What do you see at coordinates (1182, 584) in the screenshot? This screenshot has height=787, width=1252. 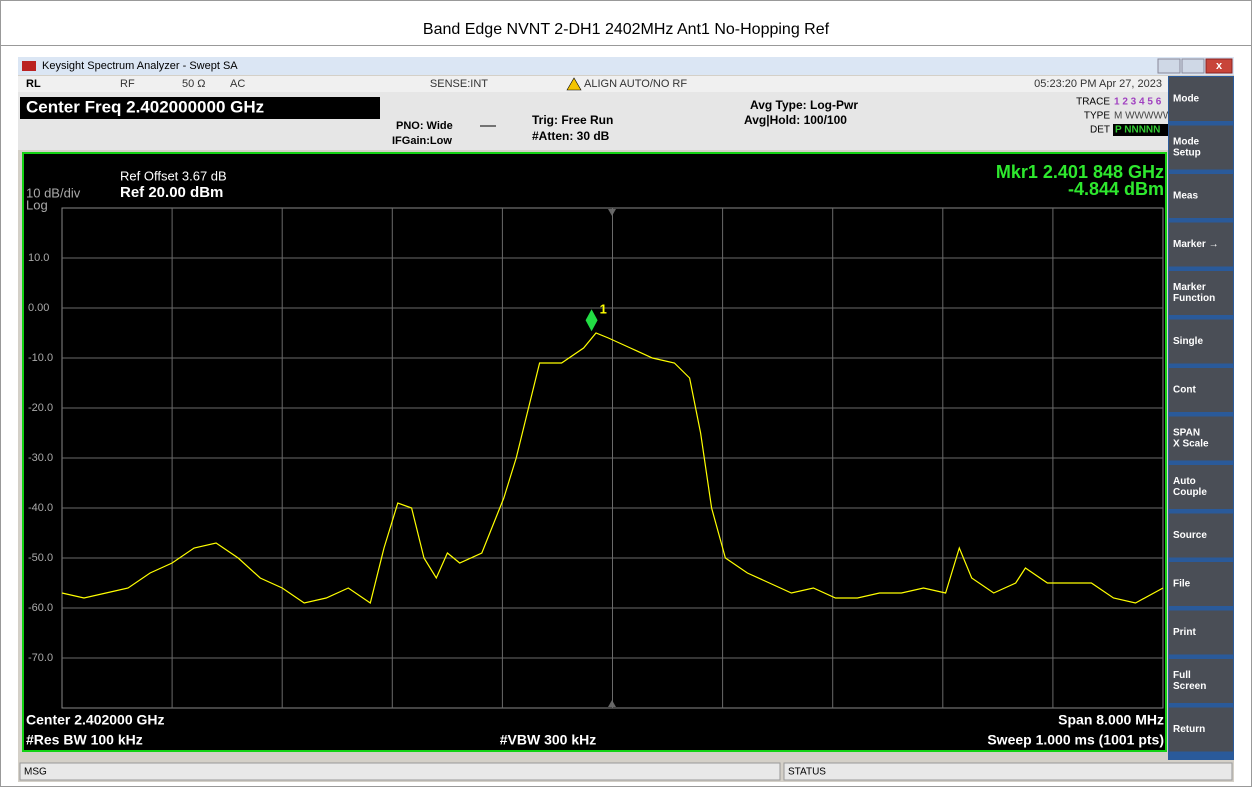 I see `softkey-label: File` at bounding box center [1182, 584].